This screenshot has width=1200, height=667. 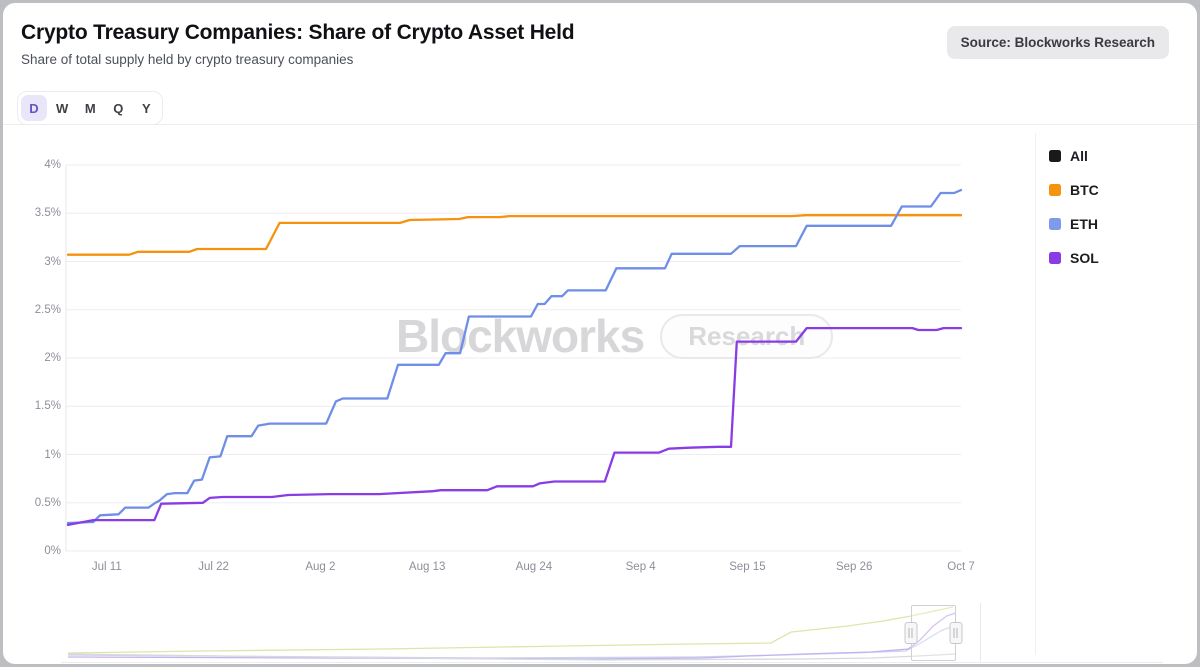 I want to click on watermark-brand-text: Blockworks, so click(x=520, y=336).